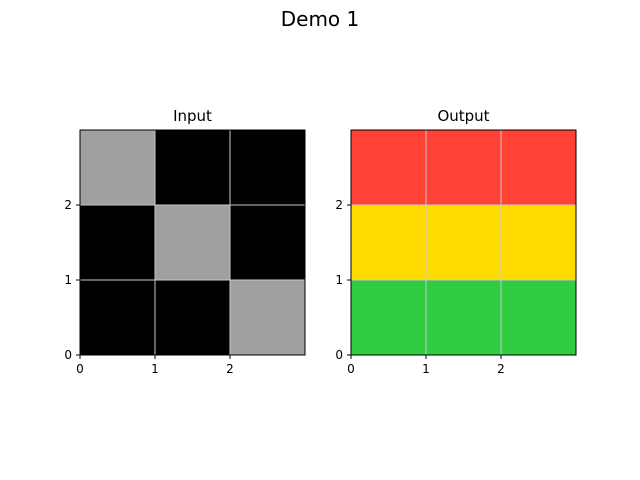 Image resolution: width=640 pixels, height=480 pixels. What do you see at coordinates (389, 168) in the screenshot?
I see `output-cell-r0-c0` at bounding box center [389, 168].